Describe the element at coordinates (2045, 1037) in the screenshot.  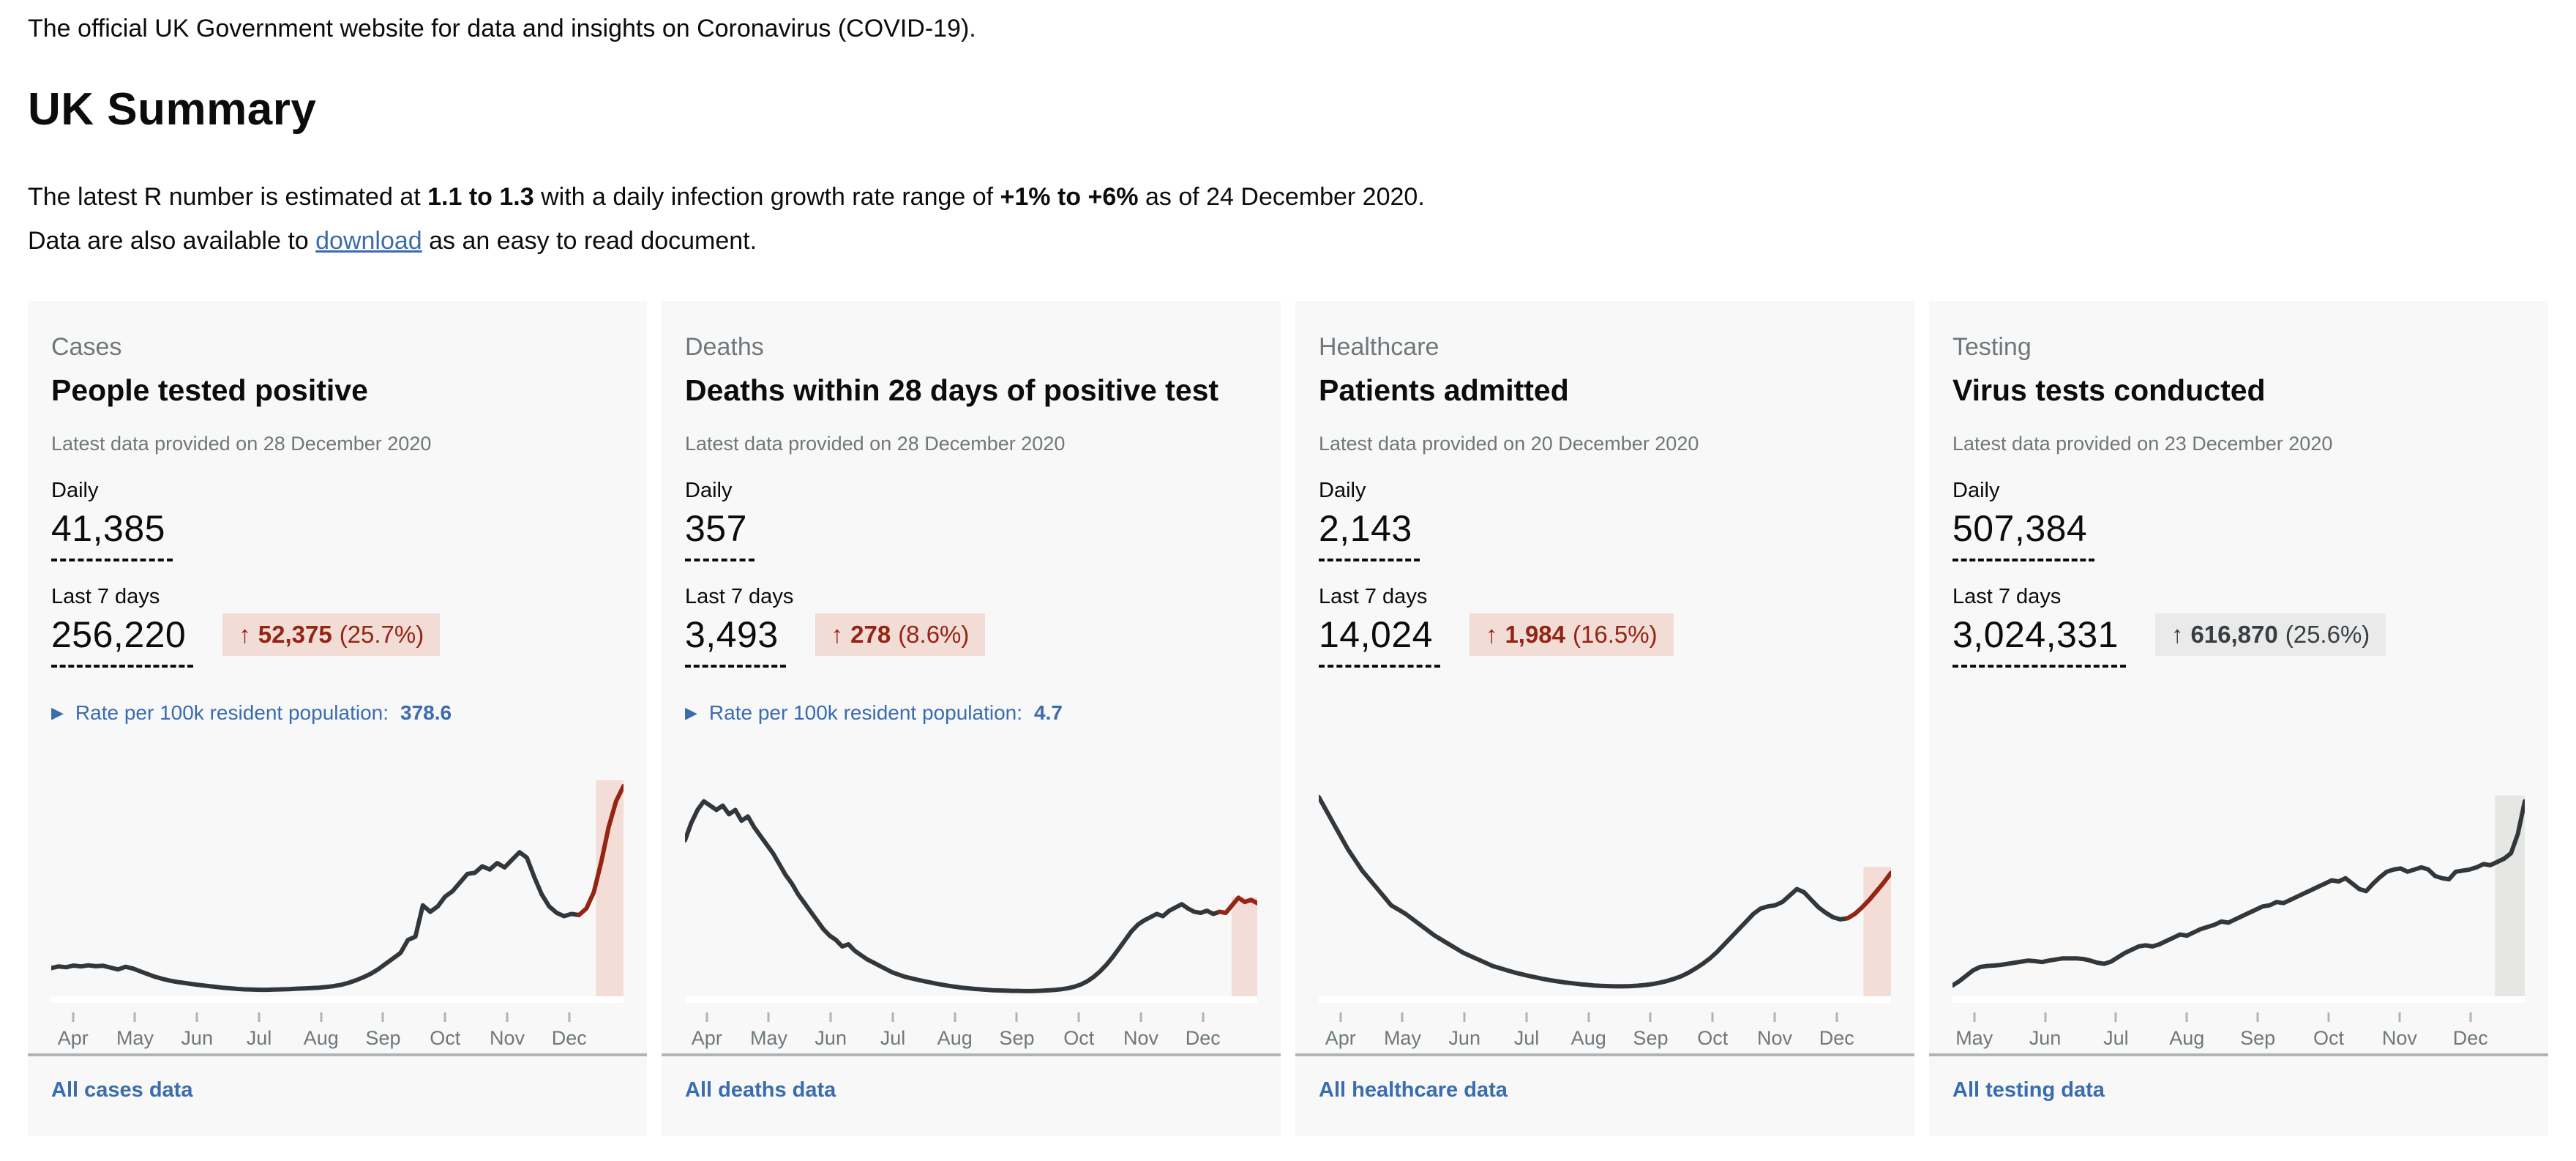
I see `x-axis-label: Jun` at that location.